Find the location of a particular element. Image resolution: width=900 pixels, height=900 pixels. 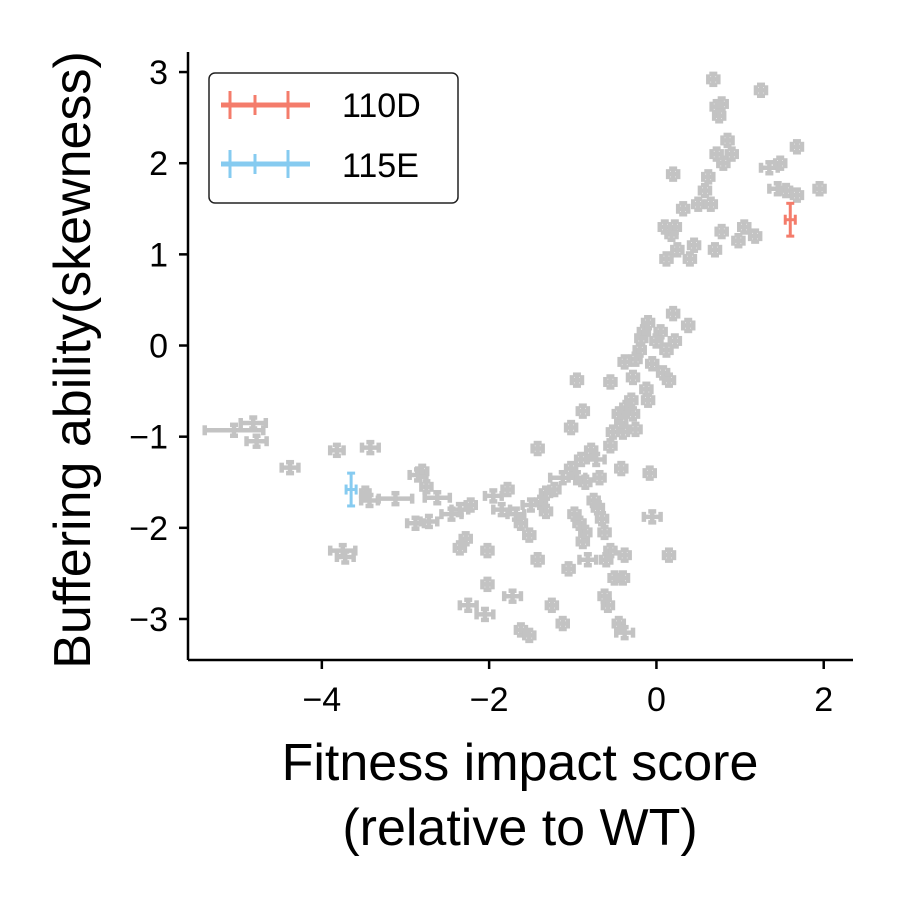

legend: 110D 115E is located at coordinates (333, 138).